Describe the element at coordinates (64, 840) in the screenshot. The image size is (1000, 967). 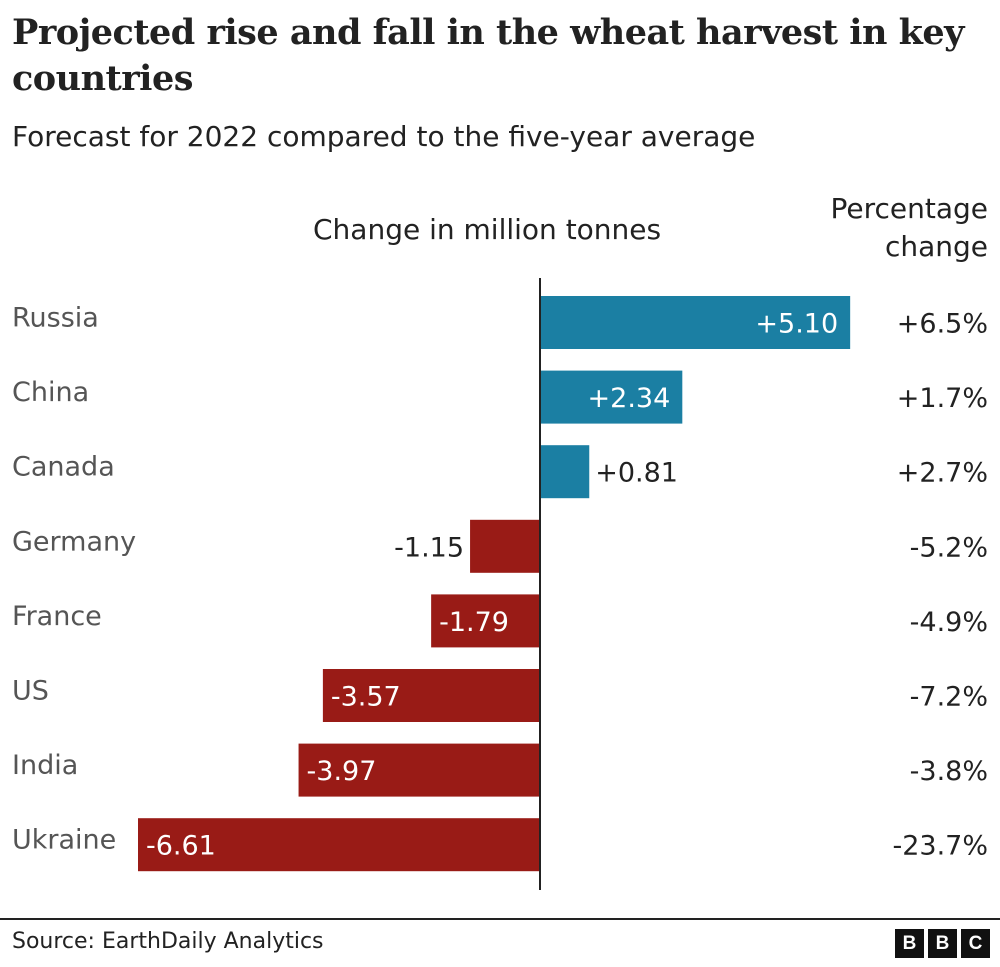
I see `category-label: Ukraine` at that location.